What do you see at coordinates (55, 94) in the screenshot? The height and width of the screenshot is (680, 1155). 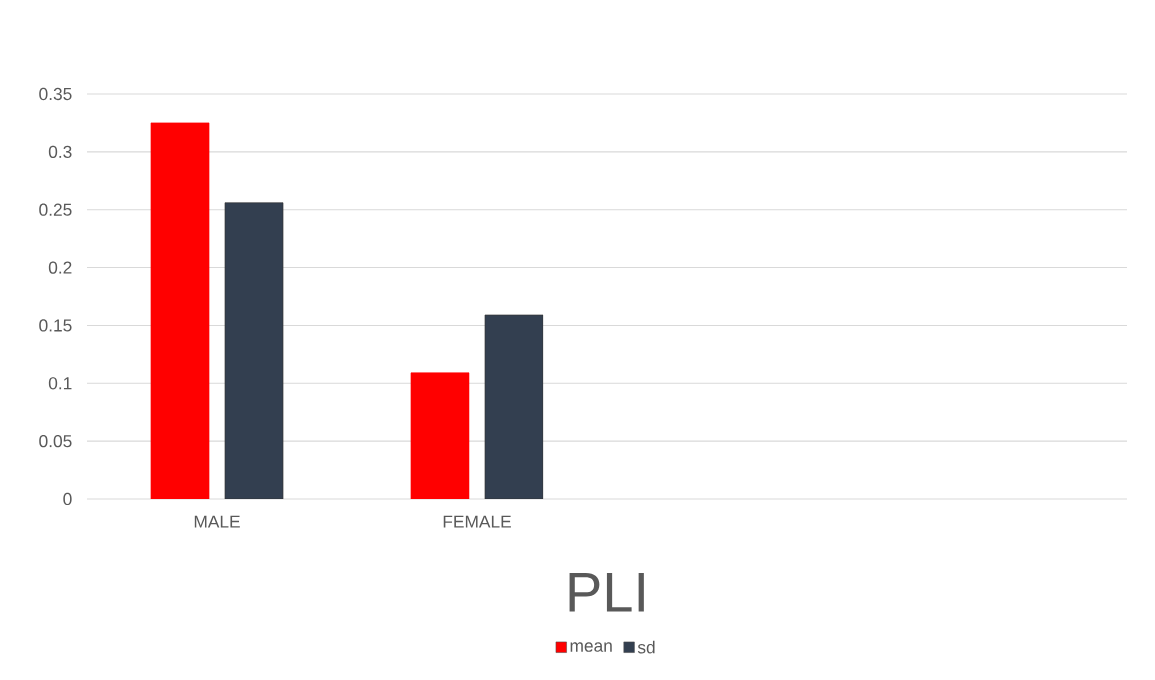 I see `y-tick-label: 0.35` at bounding box center [55, 94].